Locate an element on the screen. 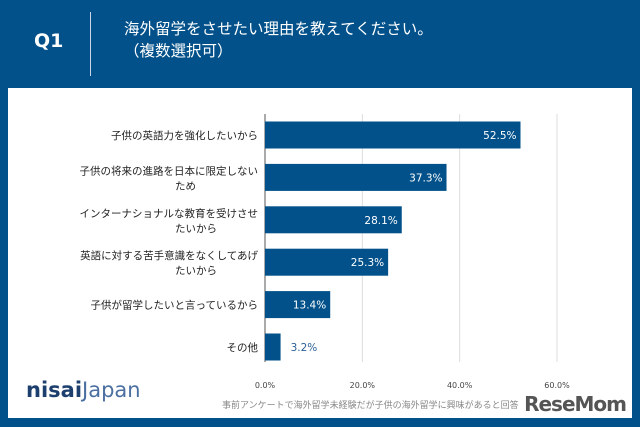 Image resolution: width=640 pixels, height=427 pixels. category-label: 子供の英語力を強化したいから is located at coordinates (184, 135).